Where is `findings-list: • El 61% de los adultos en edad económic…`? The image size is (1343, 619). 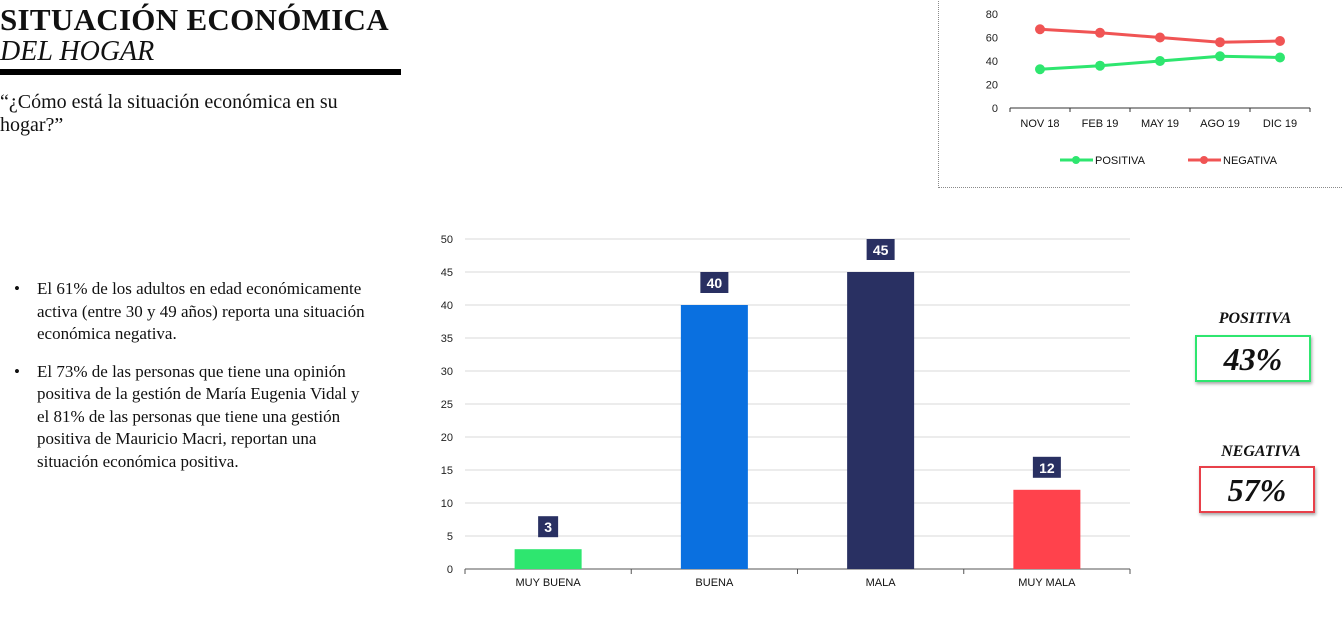
findings-list: • El 61% de los adultos en edad económic… is located at coordinates (194, 383).